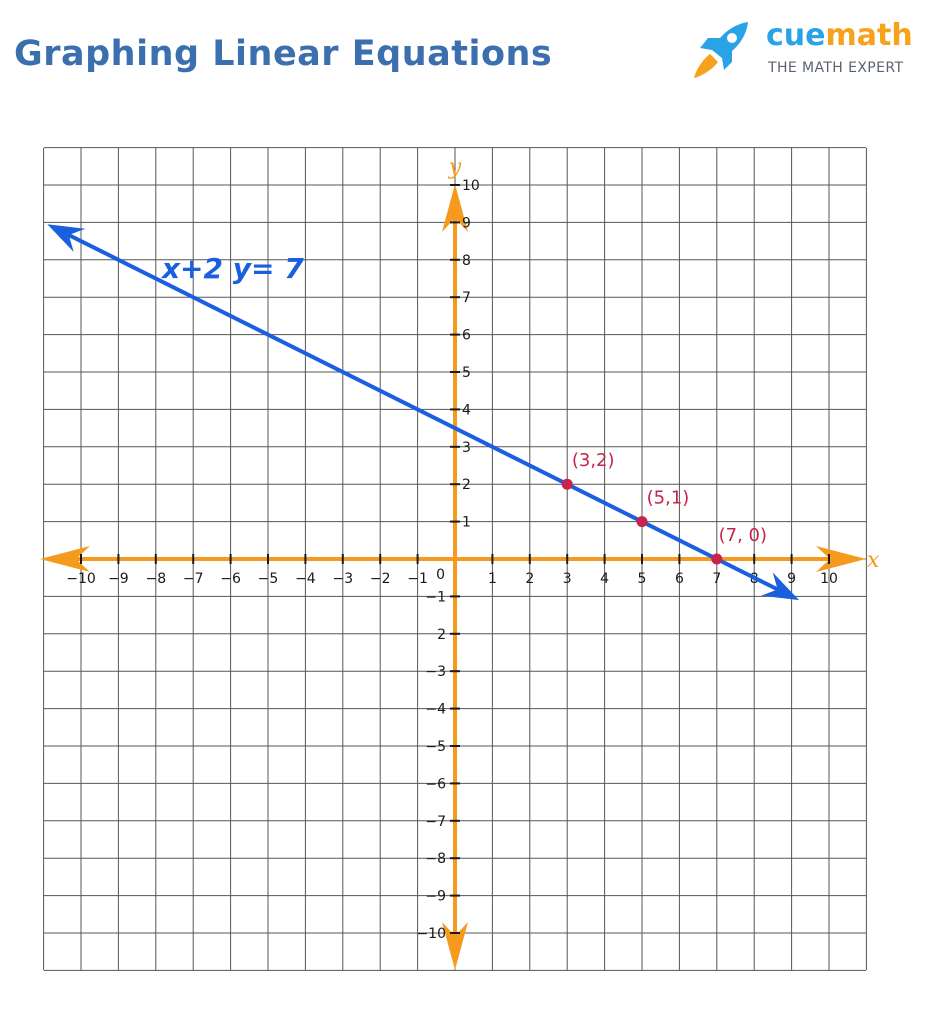  I want to click on y-tick-label: −6, so click(435, 784).